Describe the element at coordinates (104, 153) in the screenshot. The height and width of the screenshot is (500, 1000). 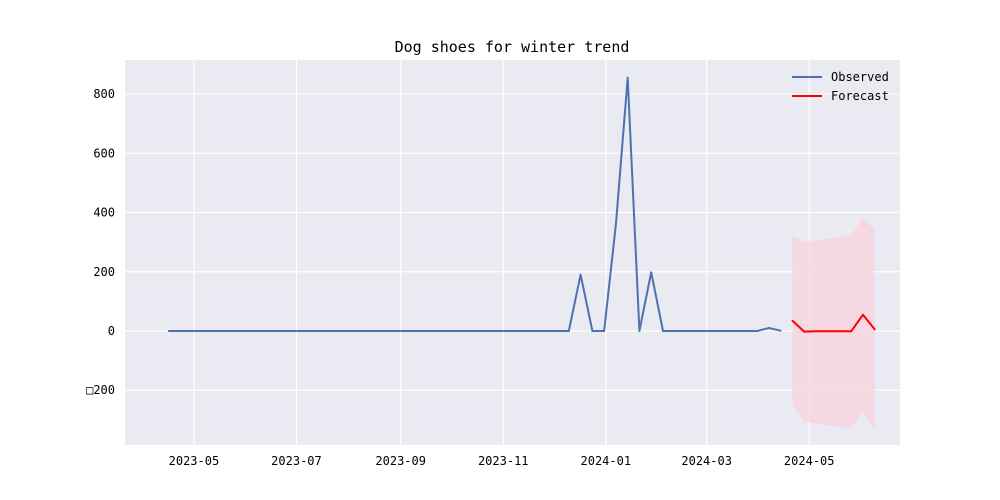
I see `y-tick-label: 600` at that location.